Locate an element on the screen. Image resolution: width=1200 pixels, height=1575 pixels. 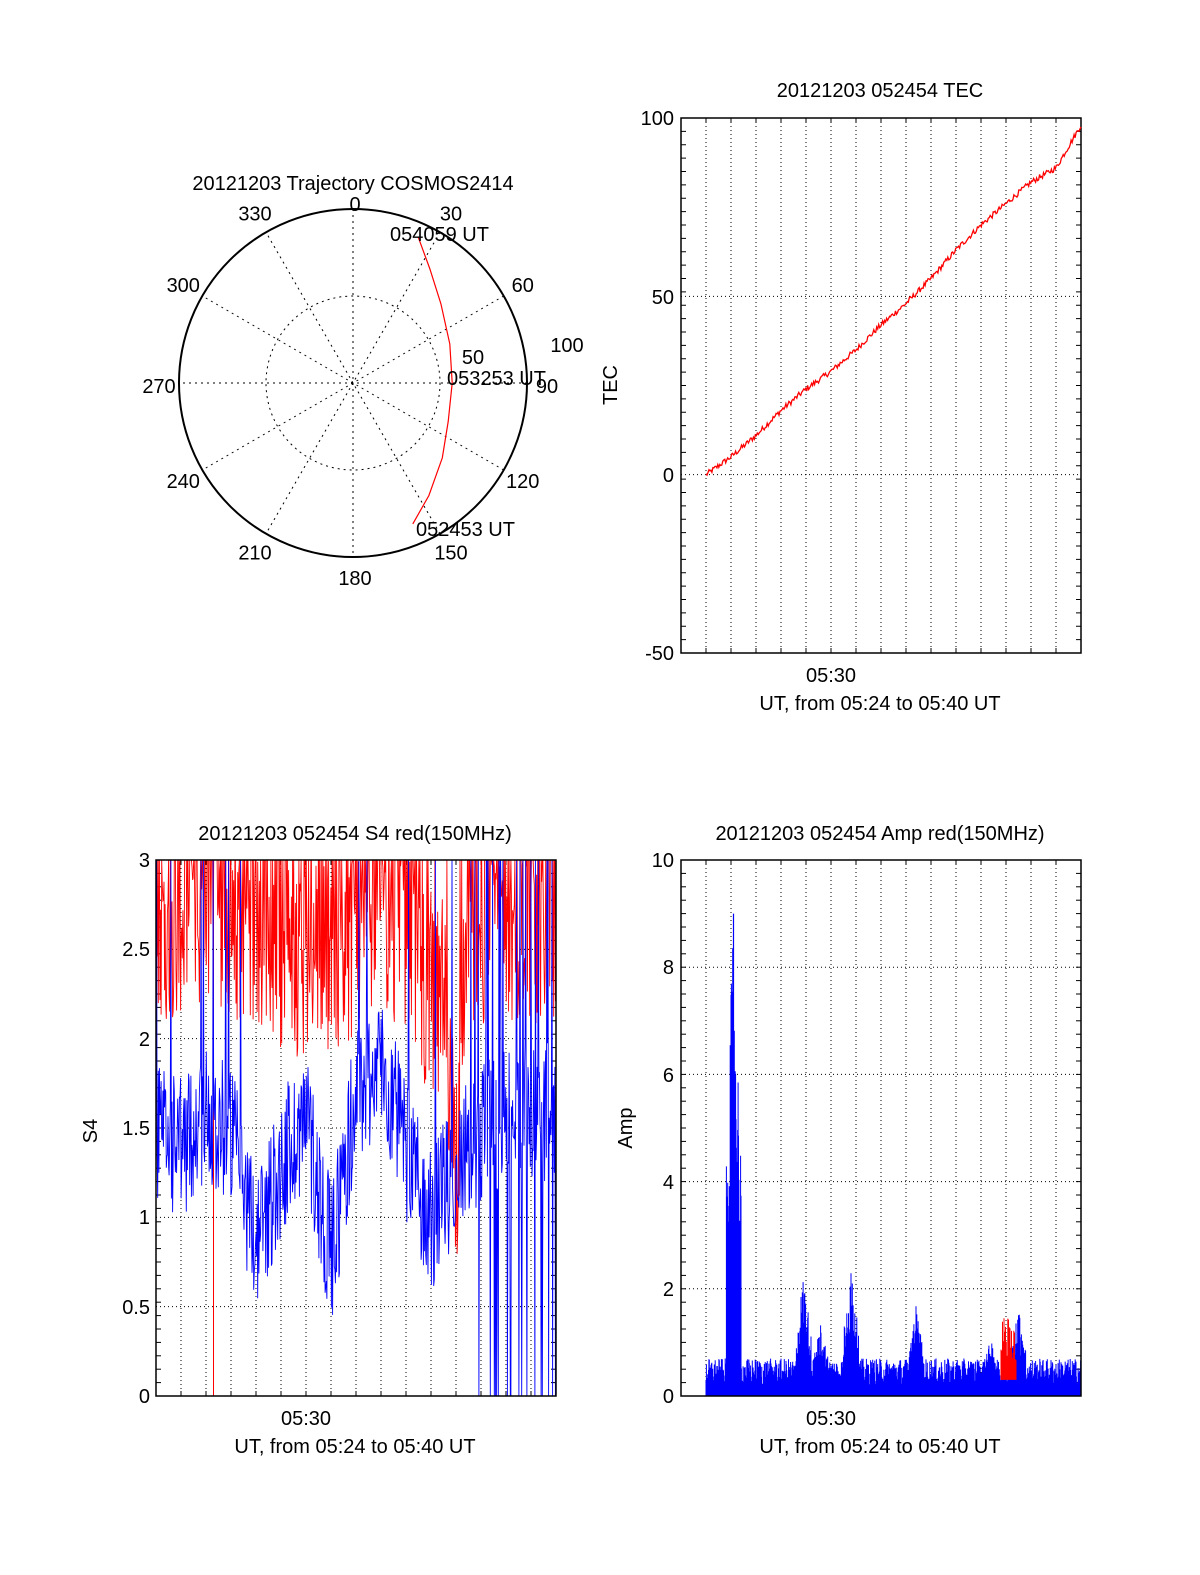
tec-y-tick-label: -50 is located at coordinates (659, 654).